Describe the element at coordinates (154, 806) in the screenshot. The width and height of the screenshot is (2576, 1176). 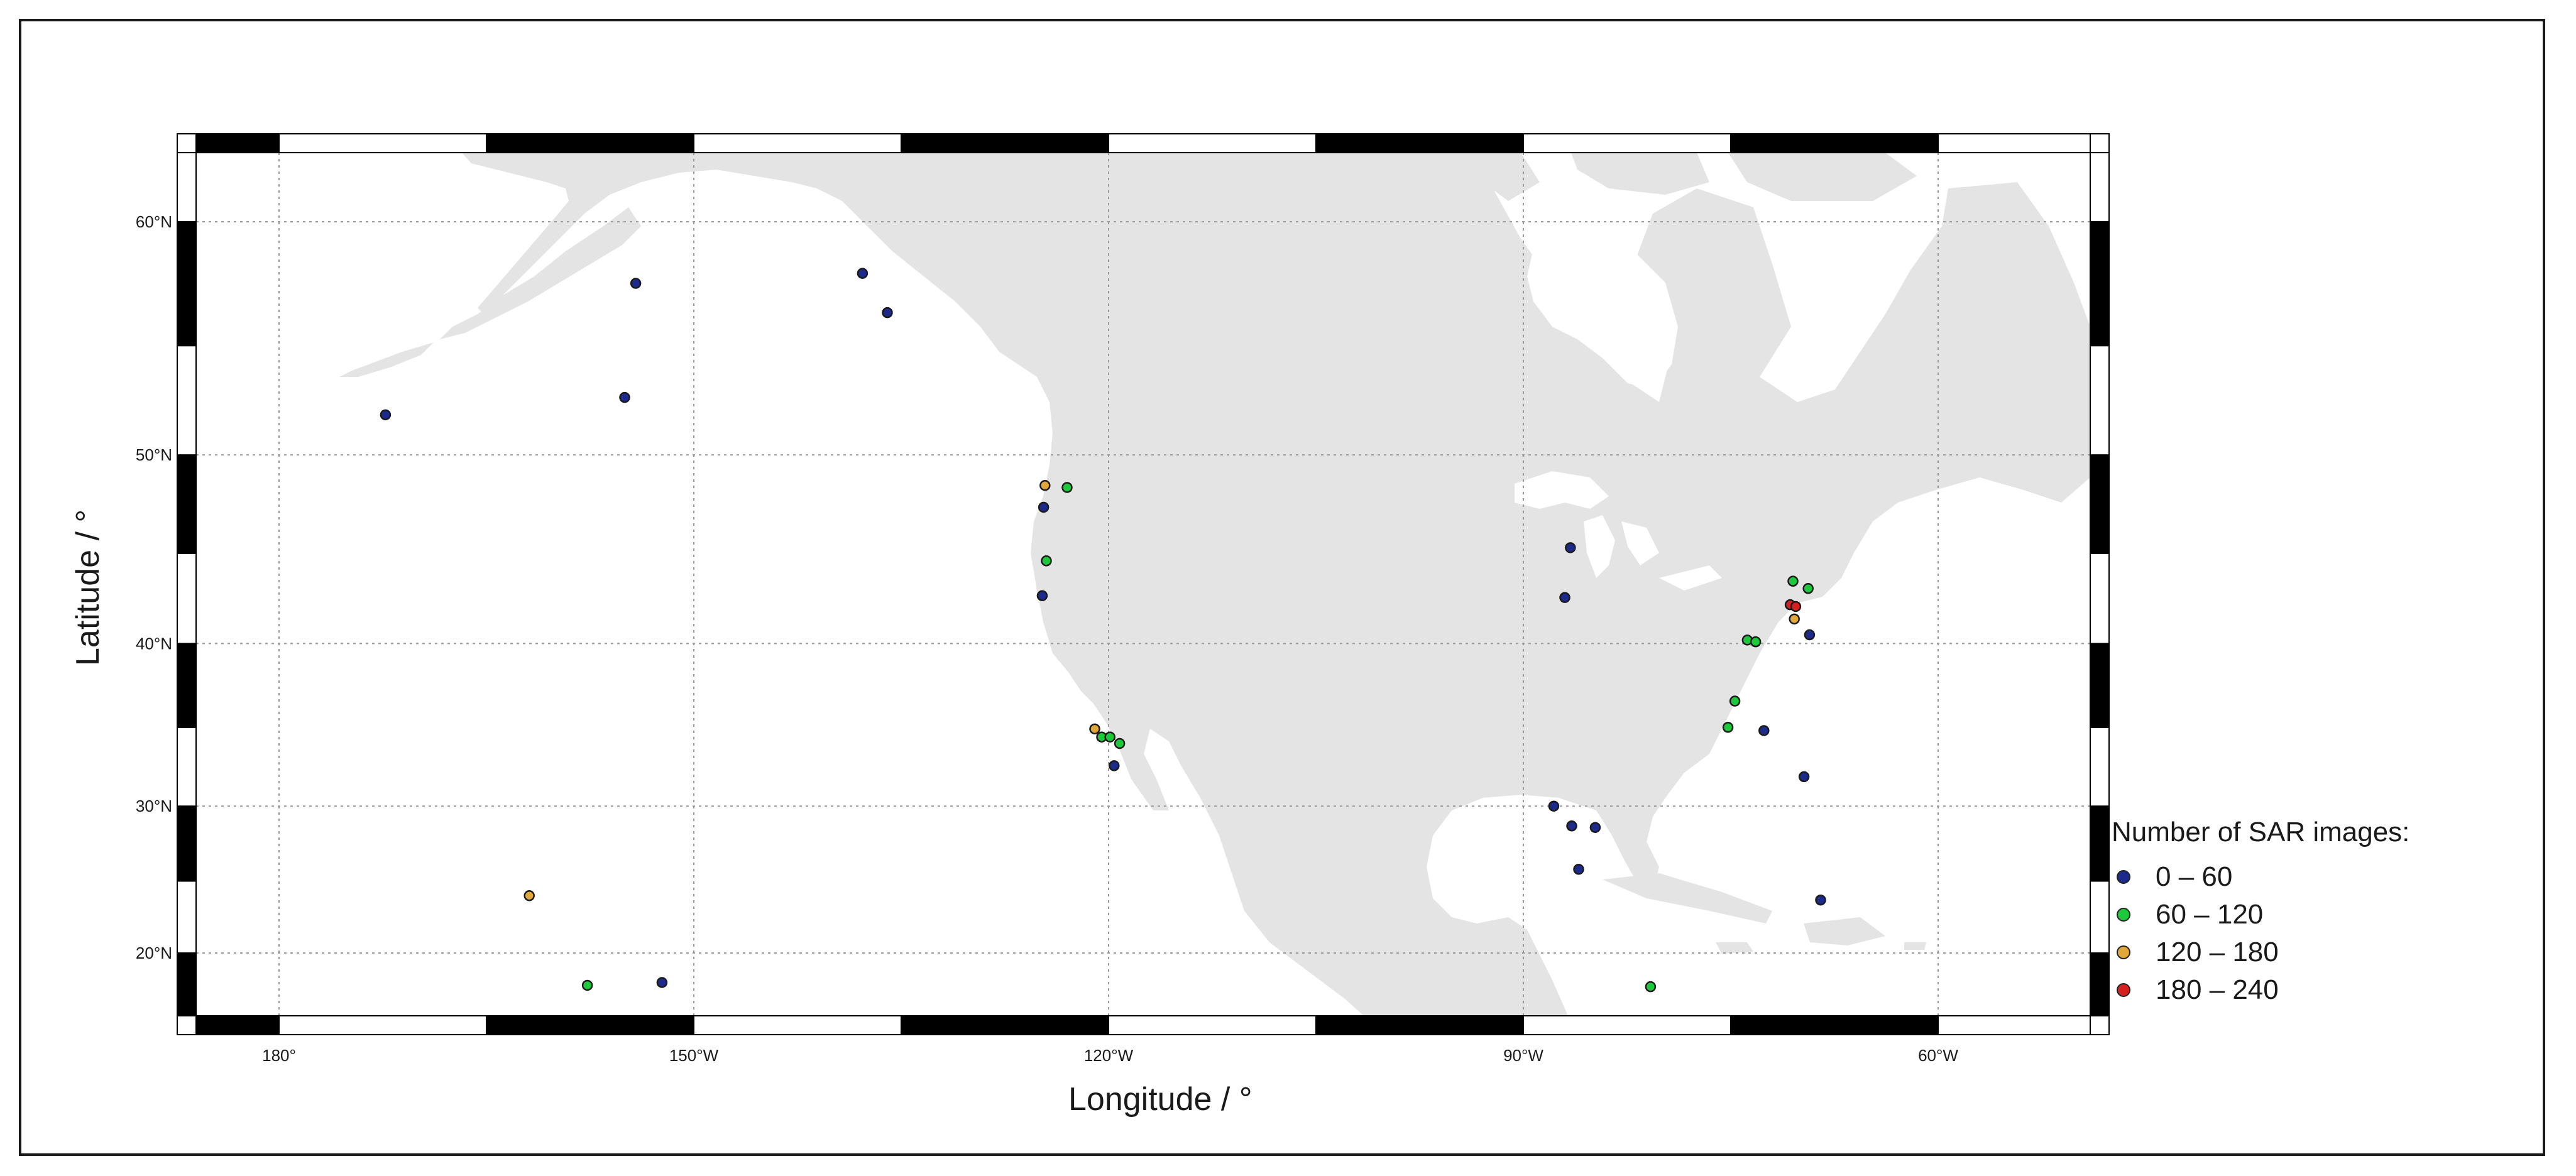
I see `y-tick-label-1: 30°N` at that location.